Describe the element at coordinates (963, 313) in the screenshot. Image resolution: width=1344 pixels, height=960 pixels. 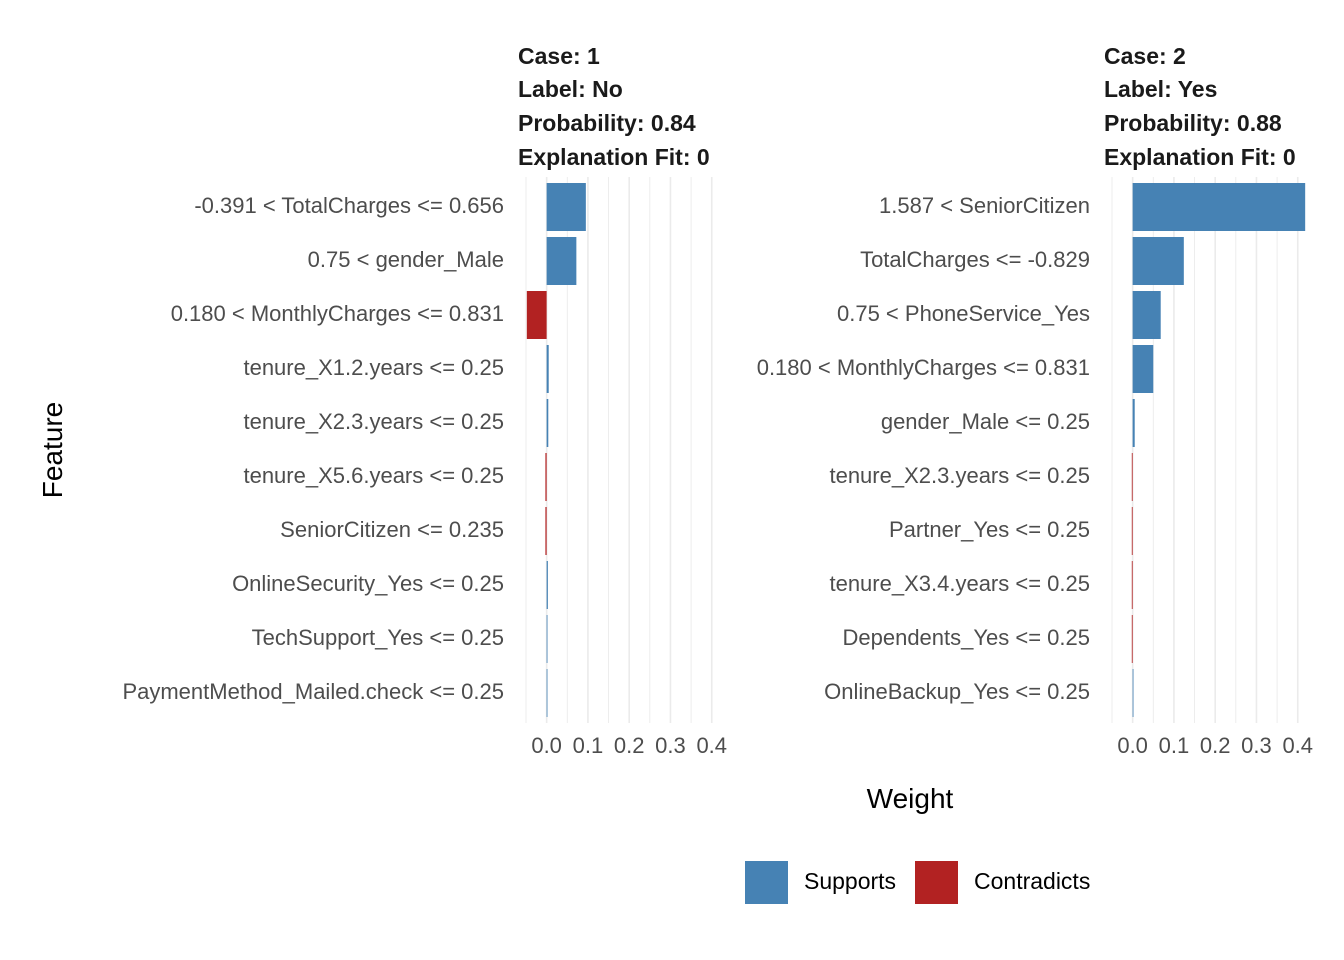
I see `feature-label: 0.75 < PhoneService_Yes` at that location.